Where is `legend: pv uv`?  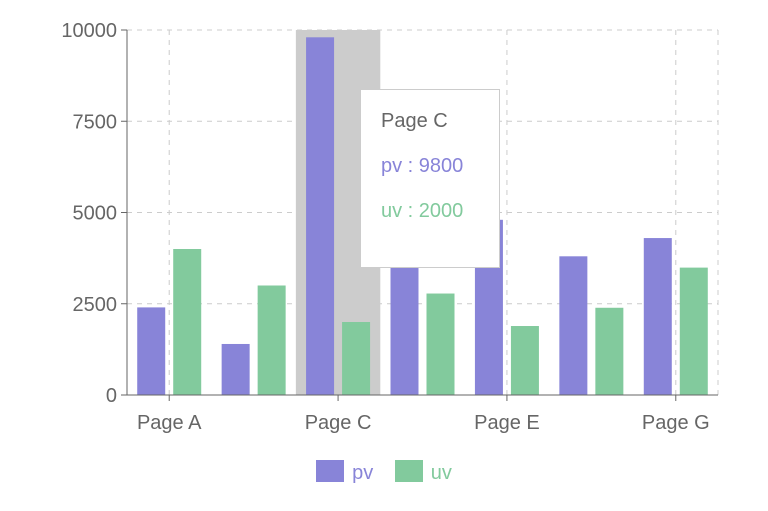 legend: pv uv is located at coordinates (384, 472).